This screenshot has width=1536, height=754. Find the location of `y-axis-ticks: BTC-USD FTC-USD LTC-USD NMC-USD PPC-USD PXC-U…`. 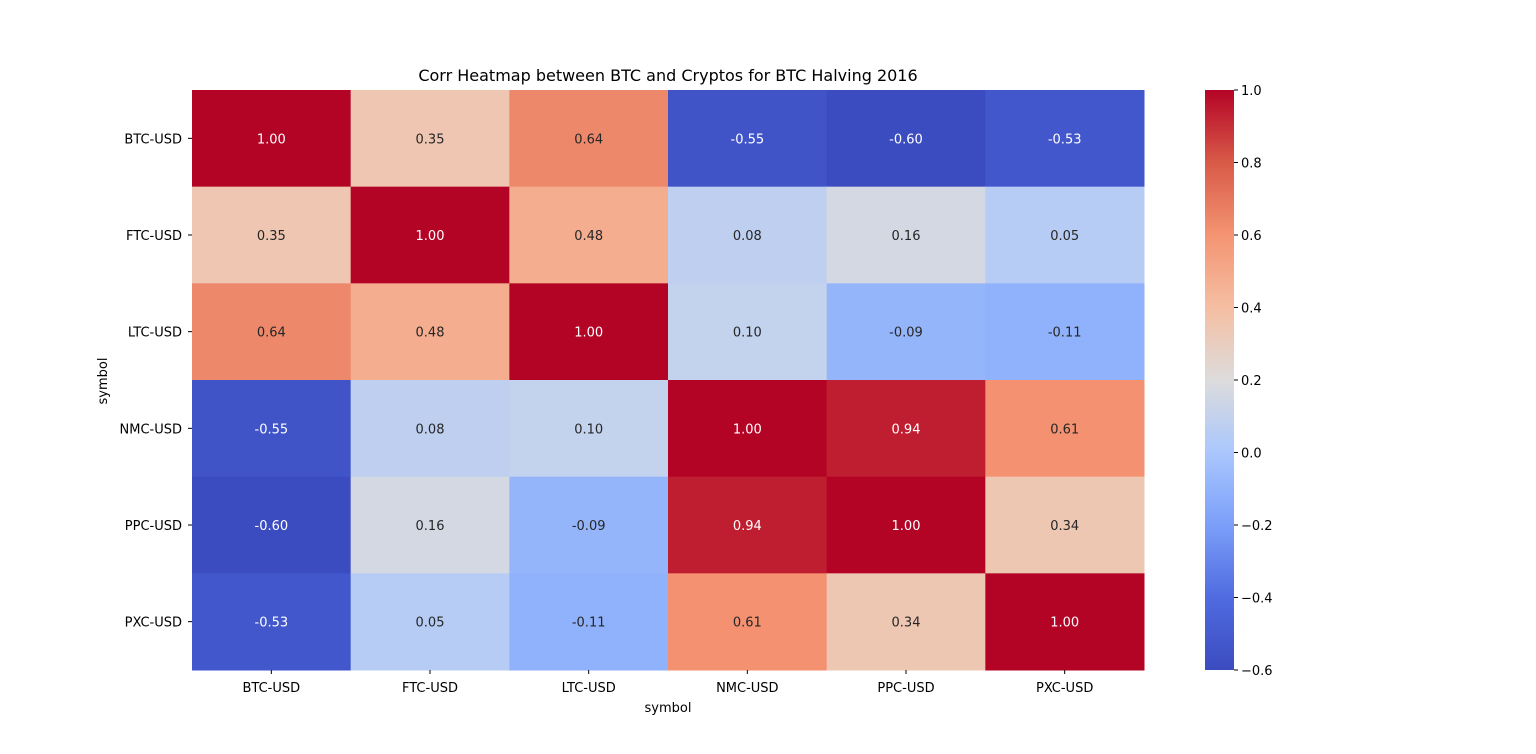

y-axis-ticks: BTC-USD FTC-USD LTC-USD NMC-USD PPC-USD PXC-U… is located at coordinates (156, 381).